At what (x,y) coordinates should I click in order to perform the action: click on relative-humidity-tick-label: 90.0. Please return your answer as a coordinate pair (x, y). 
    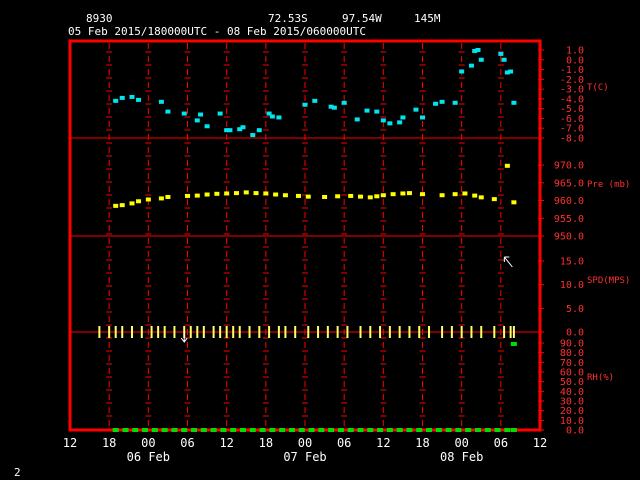
    Looking at the image, I should click on (572, 344).